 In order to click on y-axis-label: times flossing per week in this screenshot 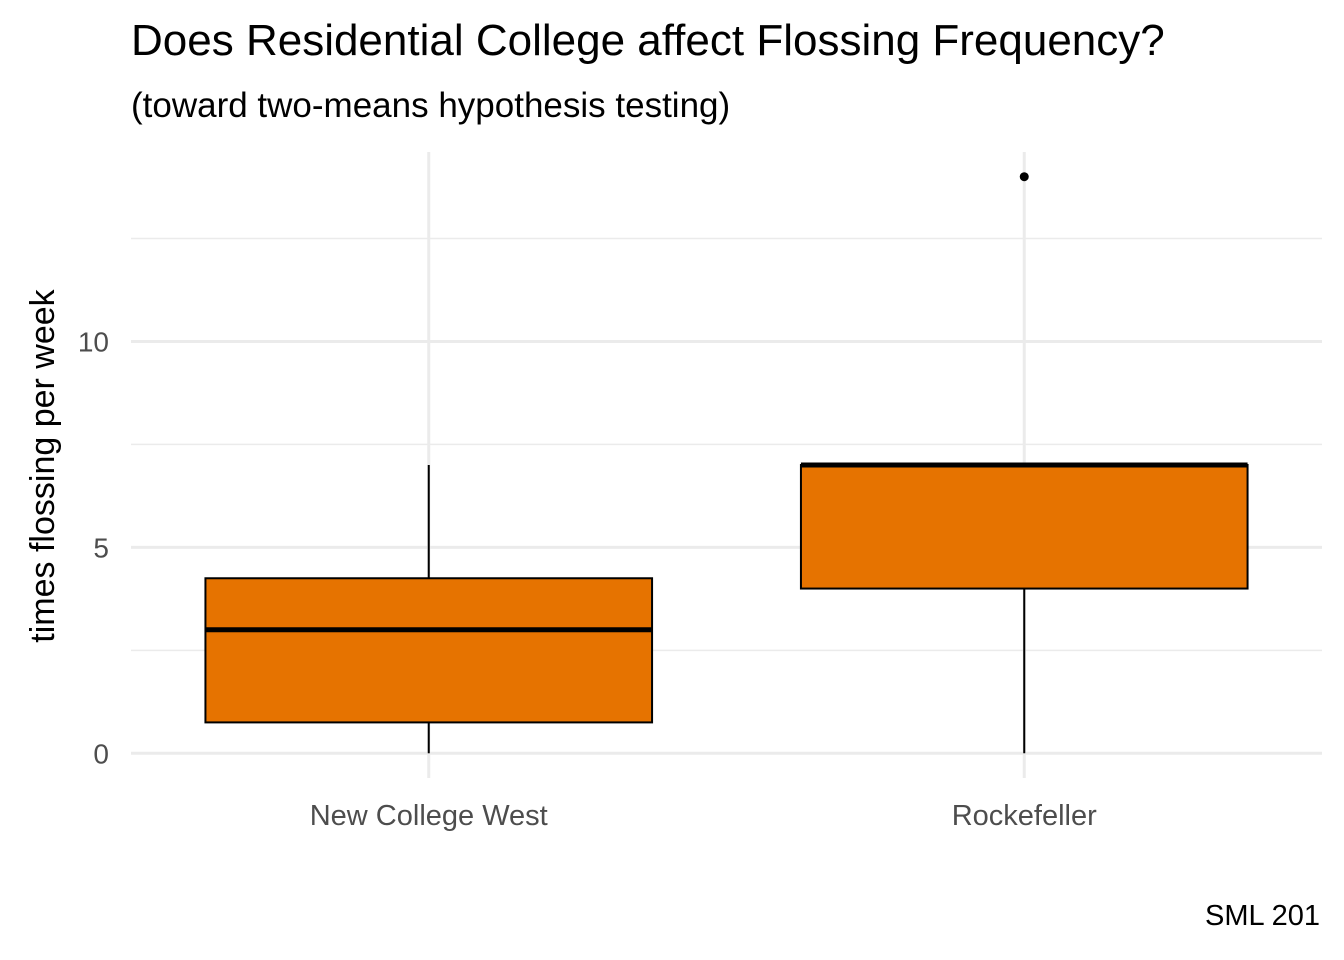, I will do `click(43, 465)`.